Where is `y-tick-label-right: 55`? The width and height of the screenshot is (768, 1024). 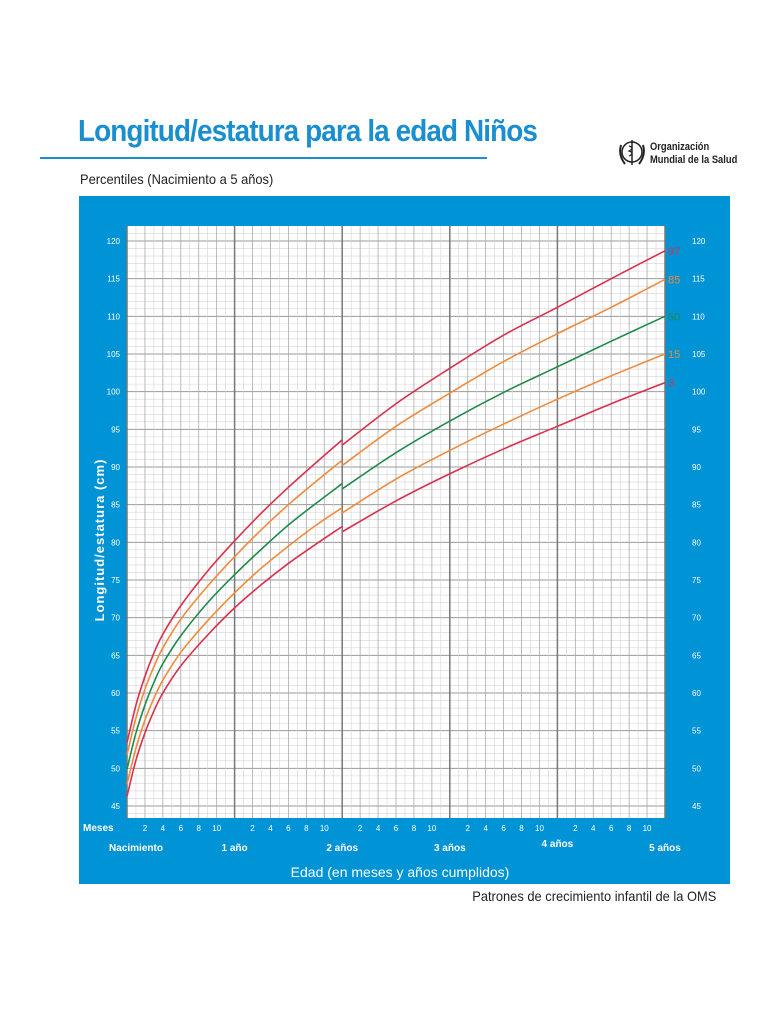 y-tick-label-right: 55 is located at coordinates (696, 731).